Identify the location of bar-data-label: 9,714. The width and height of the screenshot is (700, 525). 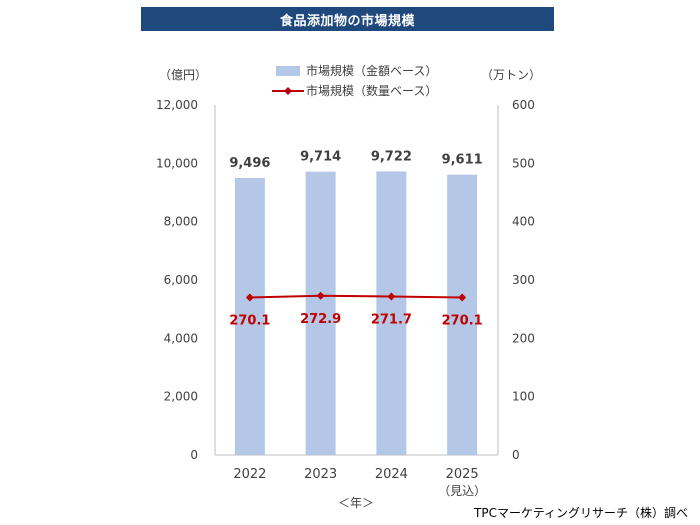
(320, 157).